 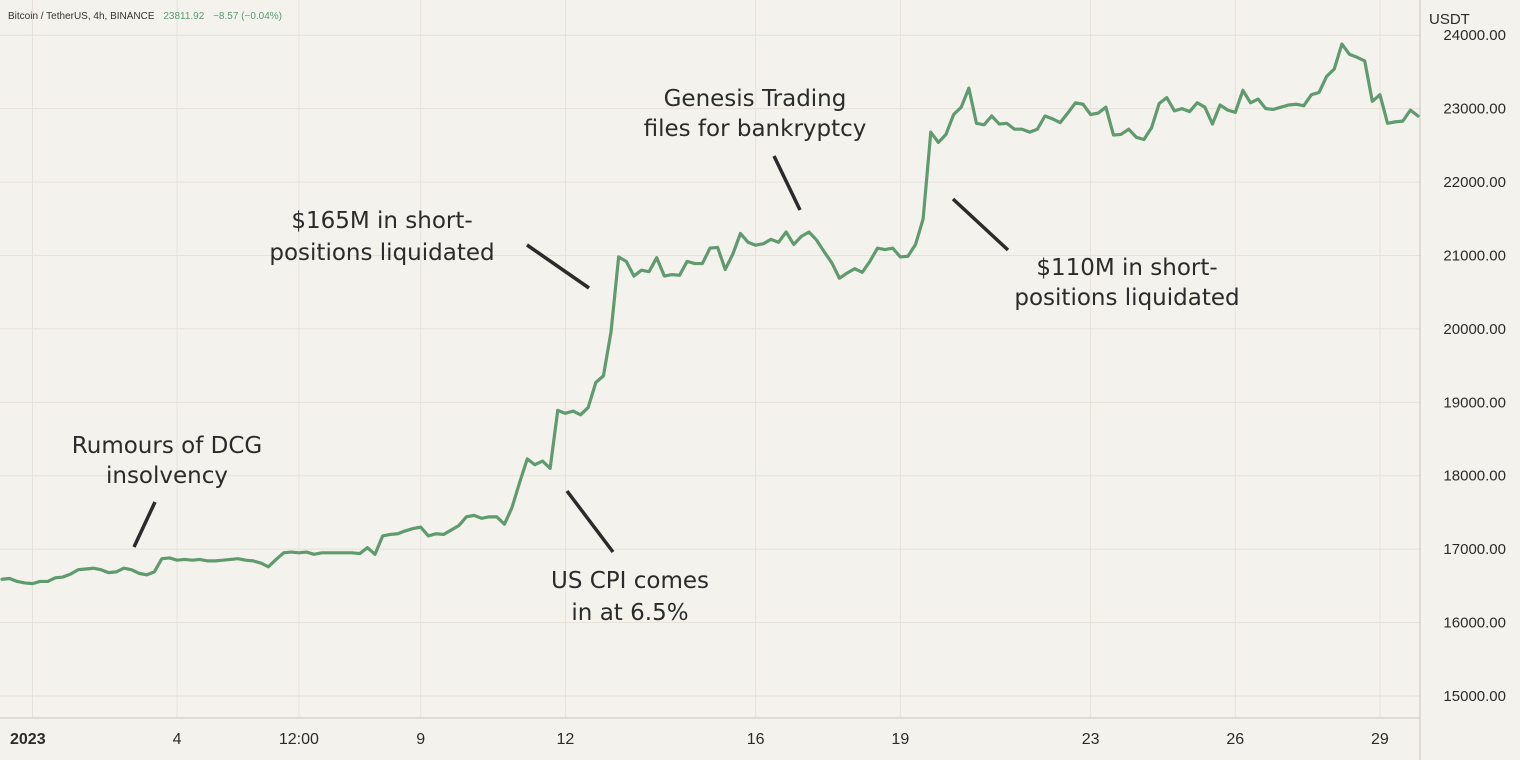 I want to click on annotation-110m-line1: $110M in short-, so click(x=1126, y=268).